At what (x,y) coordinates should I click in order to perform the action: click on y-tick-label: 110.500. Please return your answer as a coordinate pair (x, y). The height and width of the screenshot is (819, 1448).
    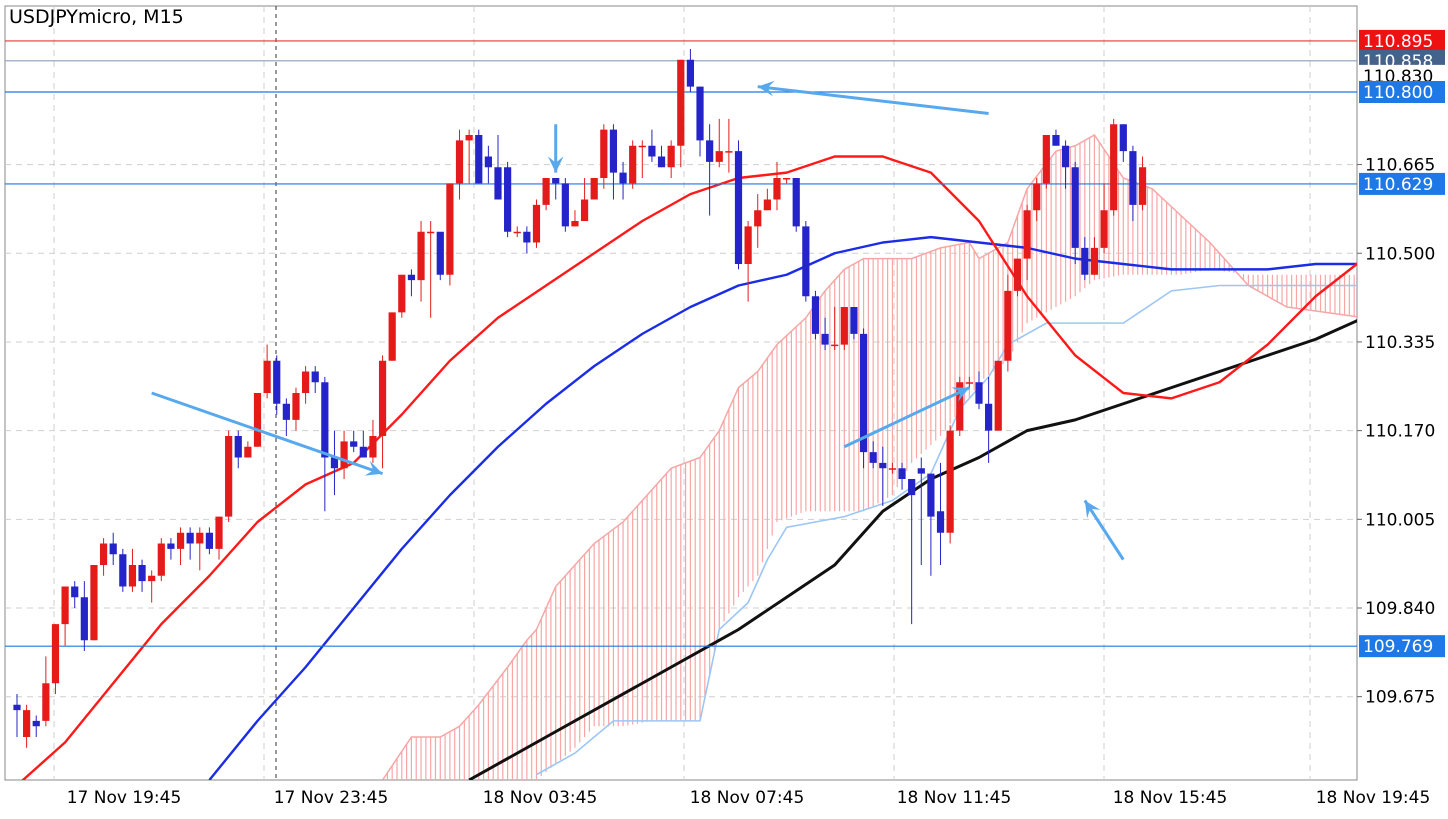
    Looking at the image, I should click on (1400, 254).